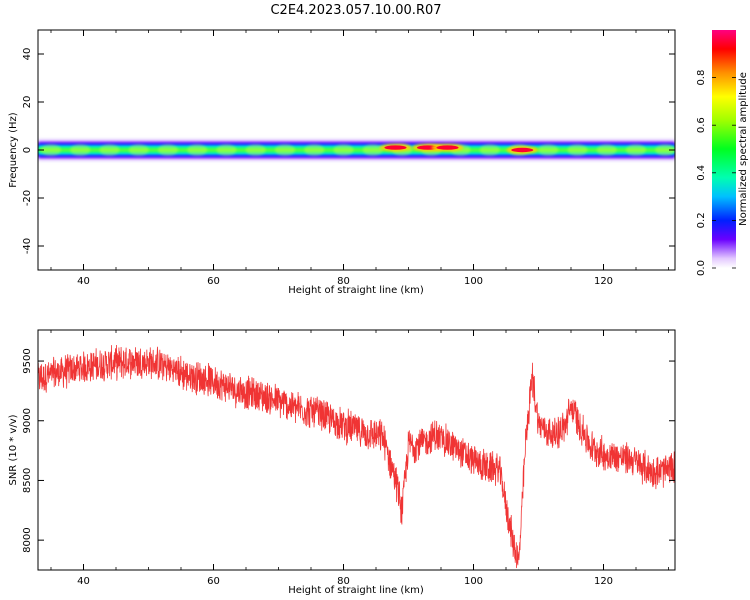 The width and height of the screenshot is (750, 600). I want to click on heatmap-layers, so click(356, 150).